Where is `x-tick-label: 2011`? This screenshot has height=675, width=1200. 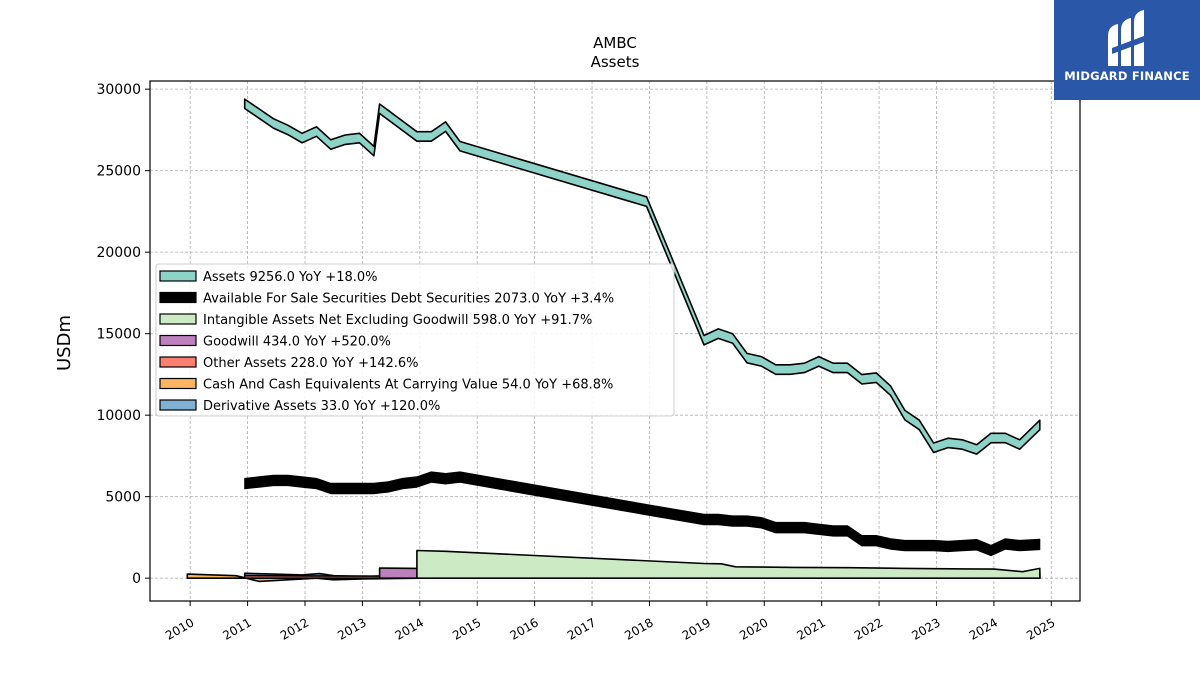
x-tick-label: 2011 is located at coordinates (236, 628).